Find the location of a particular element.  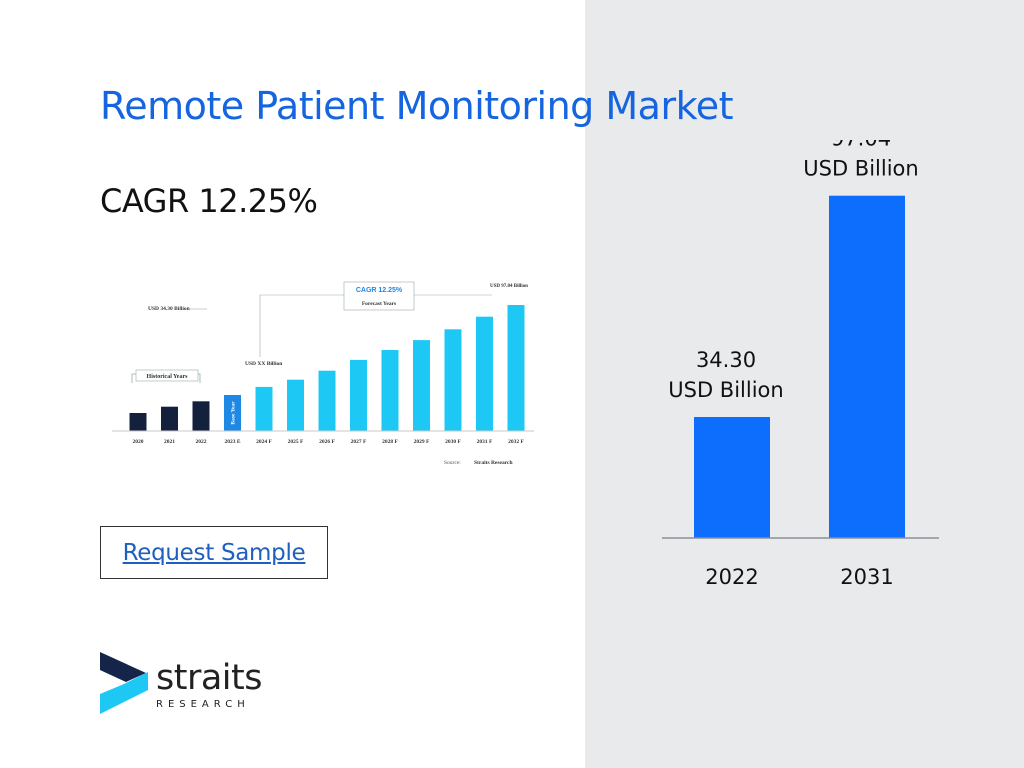

thumb-bar-2021 is located at coordinates (169, 418).